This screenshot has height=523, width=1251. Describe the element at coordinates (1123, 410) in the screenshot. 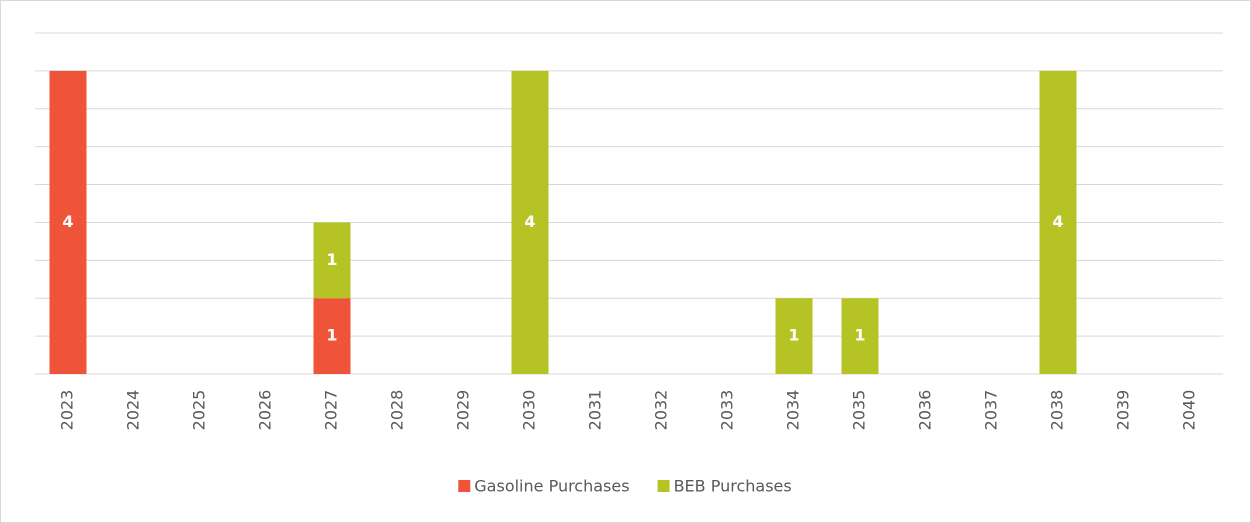

I see `x-tick-label: 2039` at that location.